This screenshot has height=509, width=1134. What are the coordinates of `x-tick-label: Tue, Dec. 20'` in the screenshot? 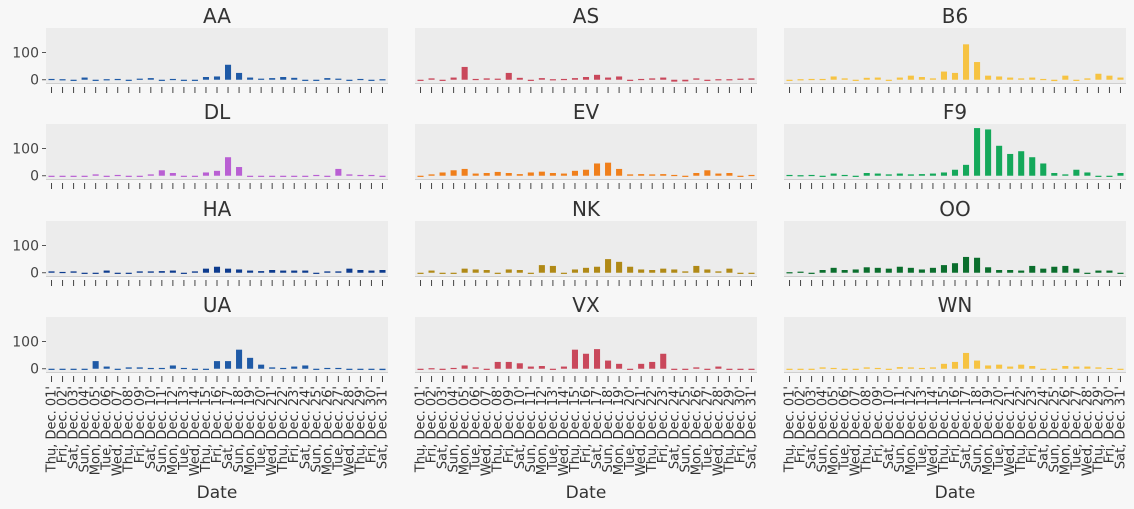 It's located at (630, 428).